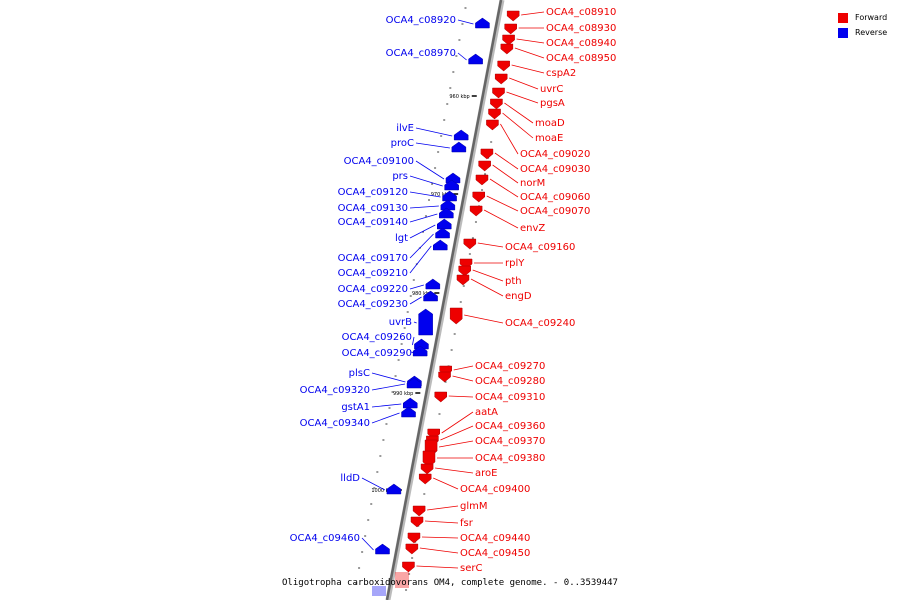 The height and width of the screenshot is (600, 900). Describe the element at coordinates (495, 538) in the screenshot. I see `forward-gene-label: OCA4_c09440` at that location.